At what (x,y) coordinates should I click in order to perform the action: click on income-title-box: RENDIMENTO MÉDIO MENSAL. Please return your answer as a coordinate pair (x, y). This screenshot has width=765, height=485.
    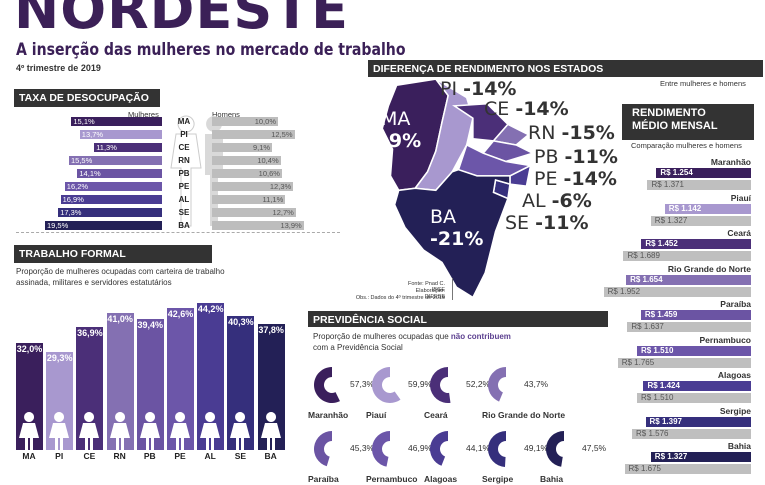
    Looking at the image, I should click on (688, 122).